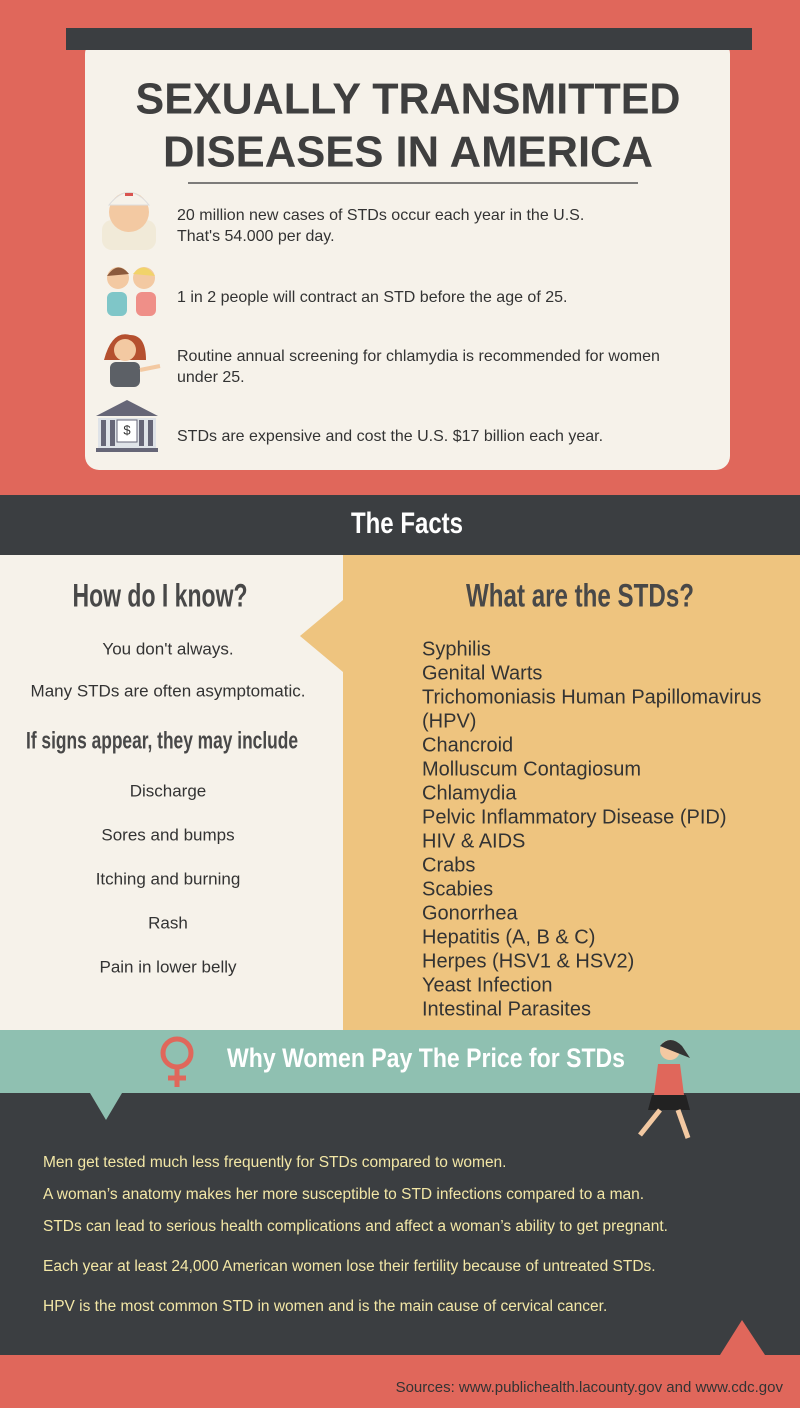 The image size is (800, 1408). Describe the element at coordinates (408, 99) in the screenshot. I see `title-line: SEXUALLY TRANSMITTED` at that location.